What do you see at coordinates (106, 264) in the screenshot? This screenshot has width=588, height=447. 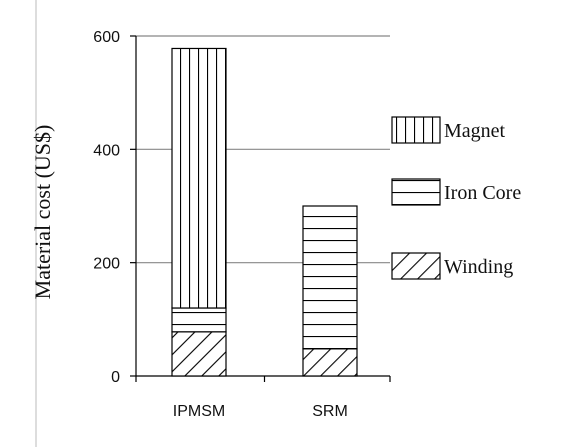 I see `y-tick-label-200: 200` at bounding box center [106, 264].